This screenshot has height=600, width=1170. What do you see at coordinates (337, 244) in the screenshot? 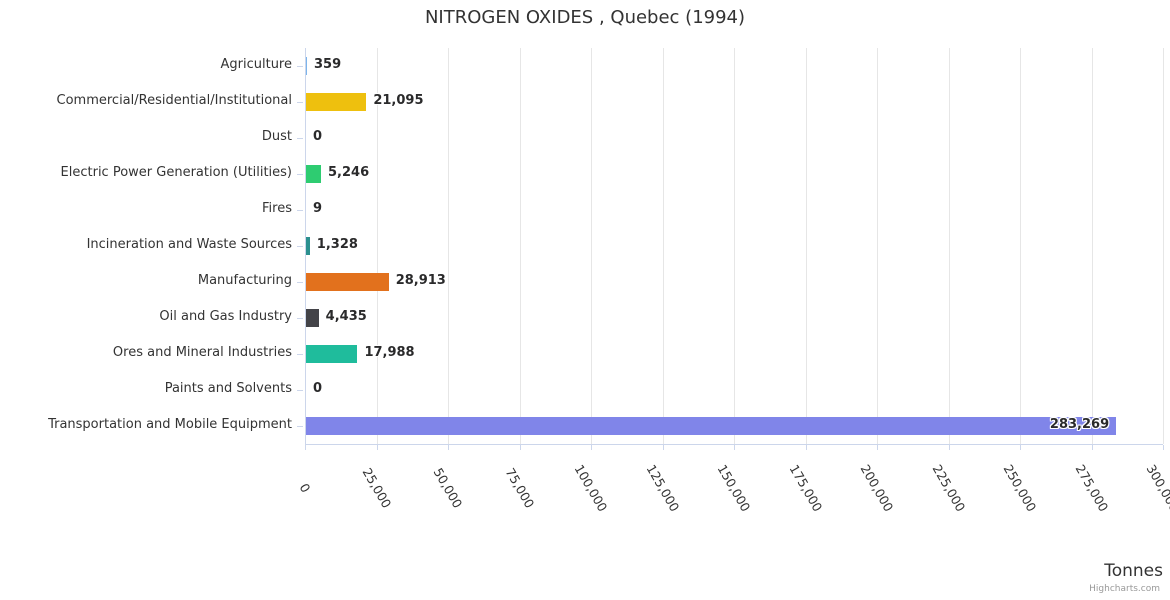
I see `value-label: 1,328` at bounding box center [337, 244].